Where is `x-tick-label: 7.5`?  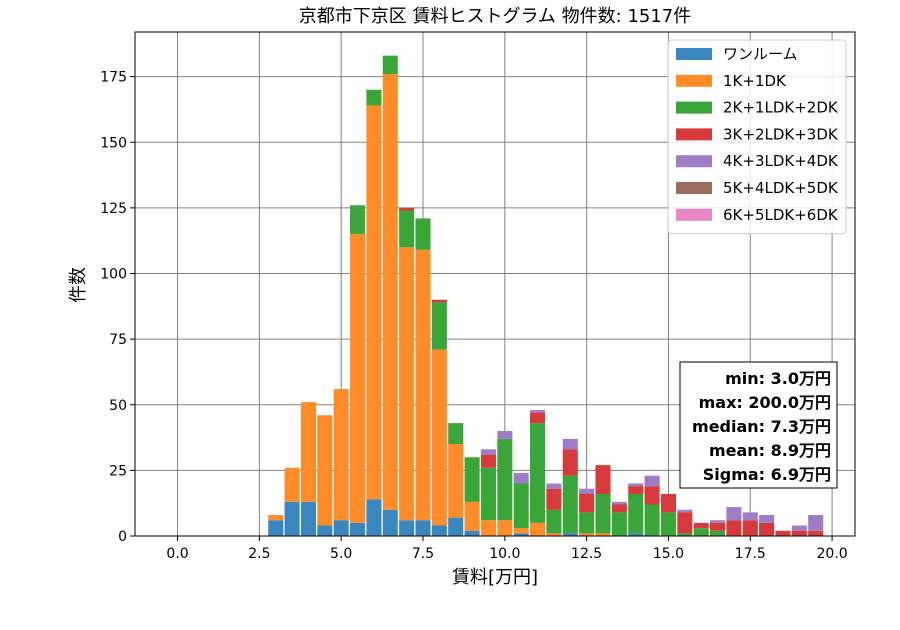
x-tick-label: 7.5 is located at coordinates (423, 554).